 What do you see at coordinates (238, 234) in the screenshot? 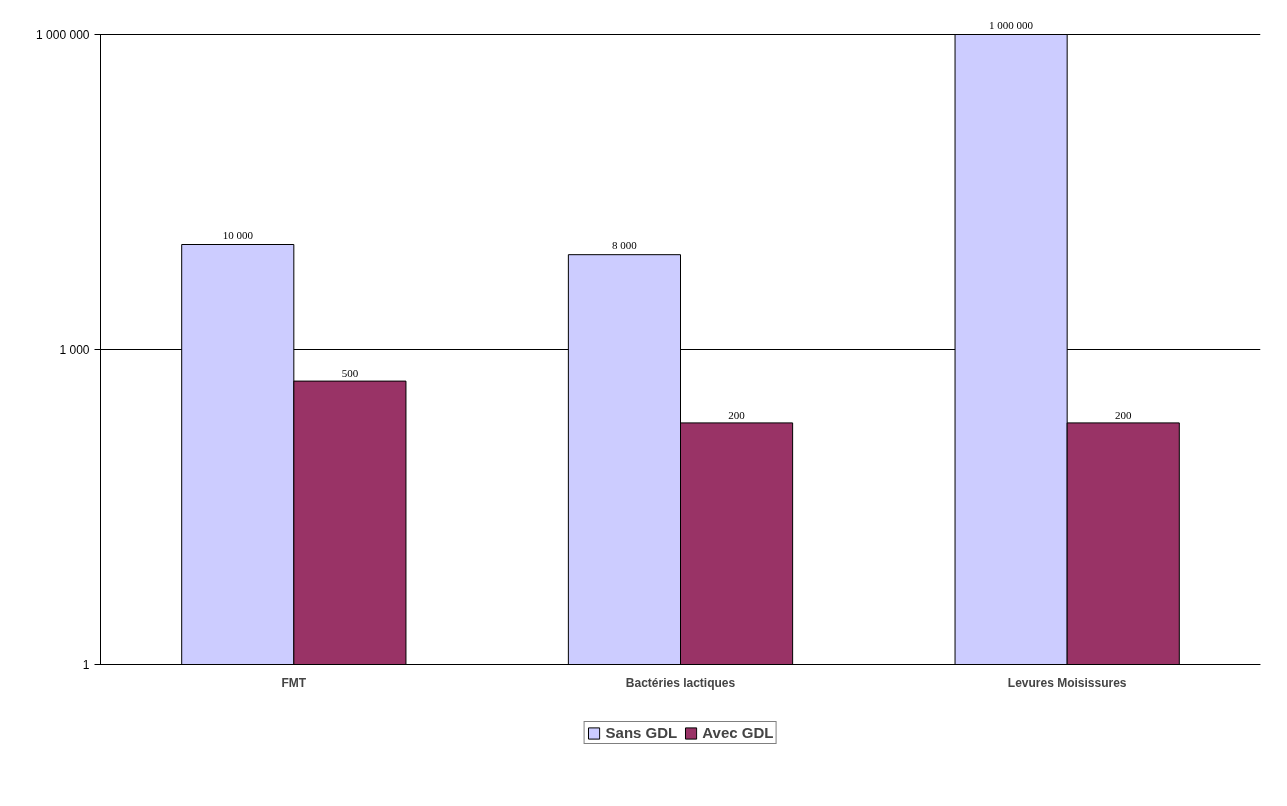
I see `data-label: 10 000` at bounding box center [238, 234].